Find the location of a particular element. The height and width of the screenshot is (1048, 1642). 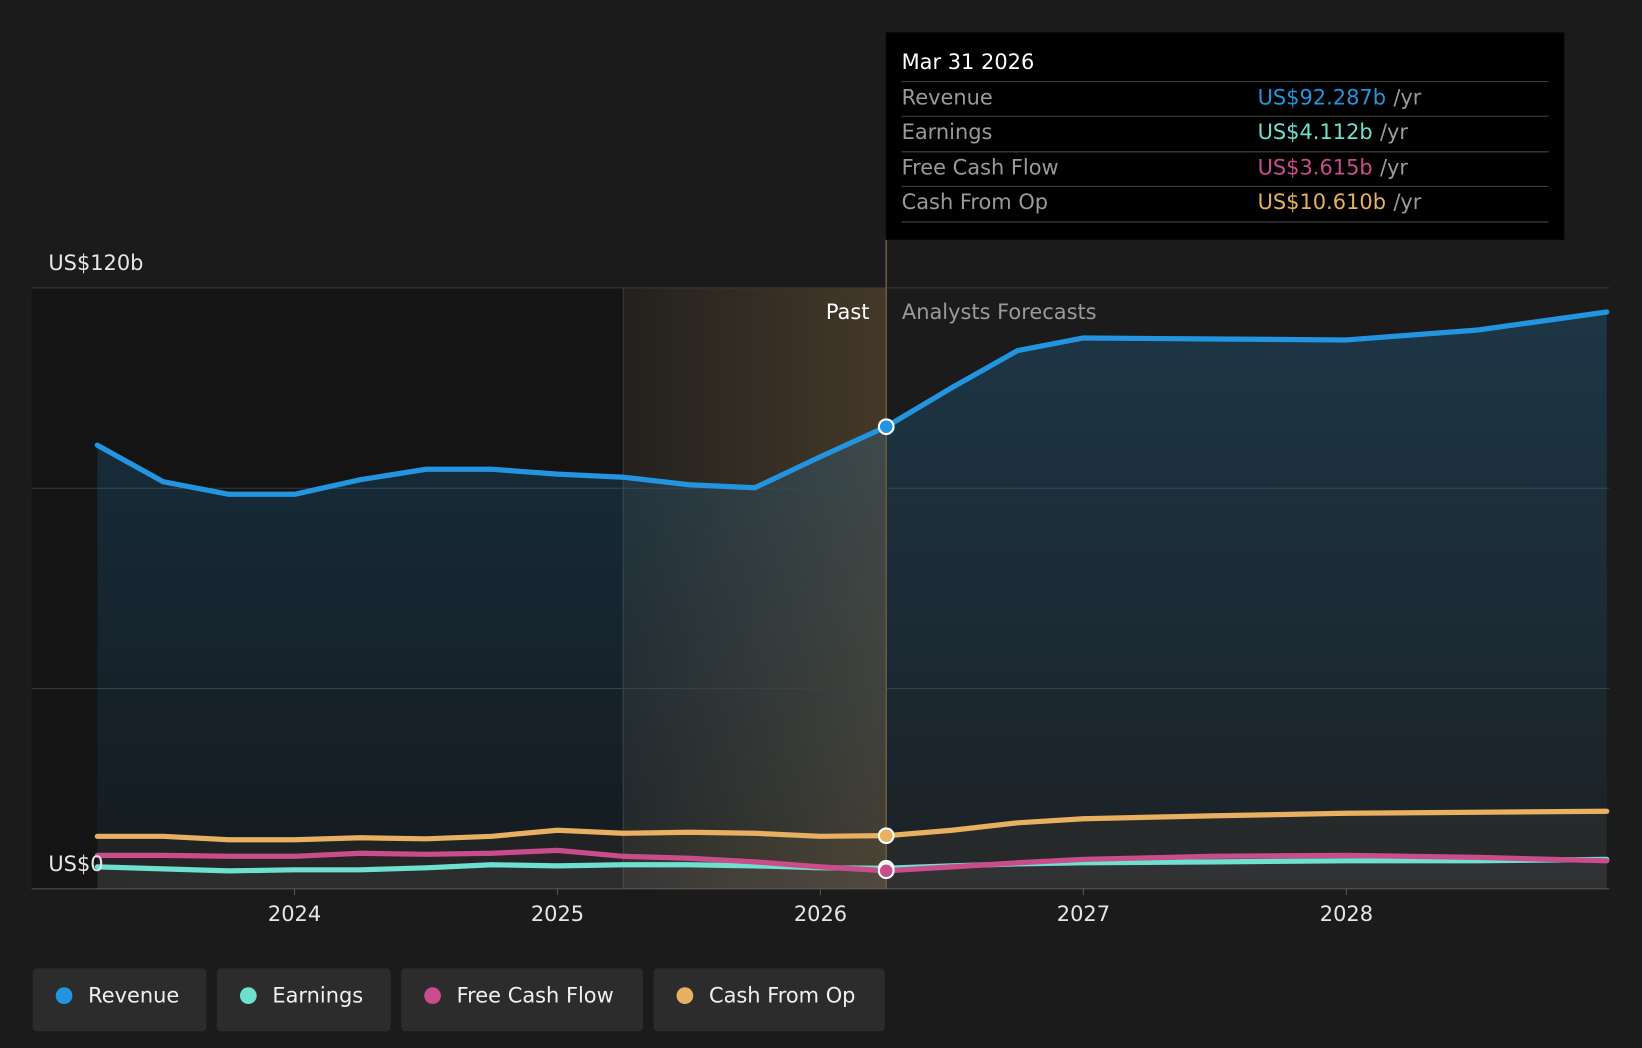

series-area is located at coordinates (852, 850).